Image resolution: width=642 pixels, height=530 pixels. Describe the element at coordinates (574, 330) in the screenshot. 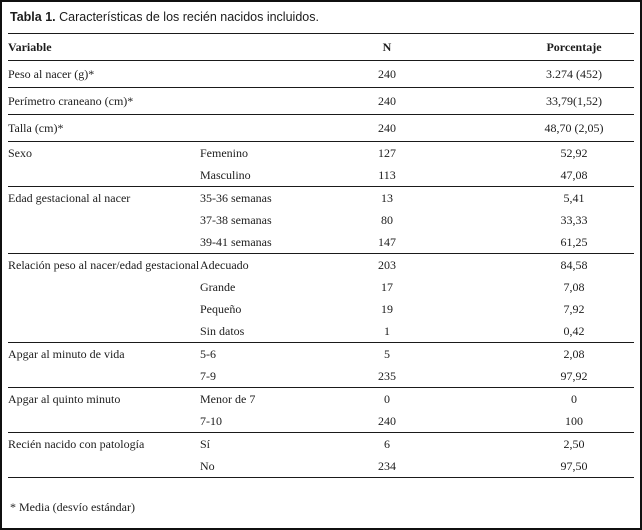

I see `cell-porcentaje: 0,42` at that location.